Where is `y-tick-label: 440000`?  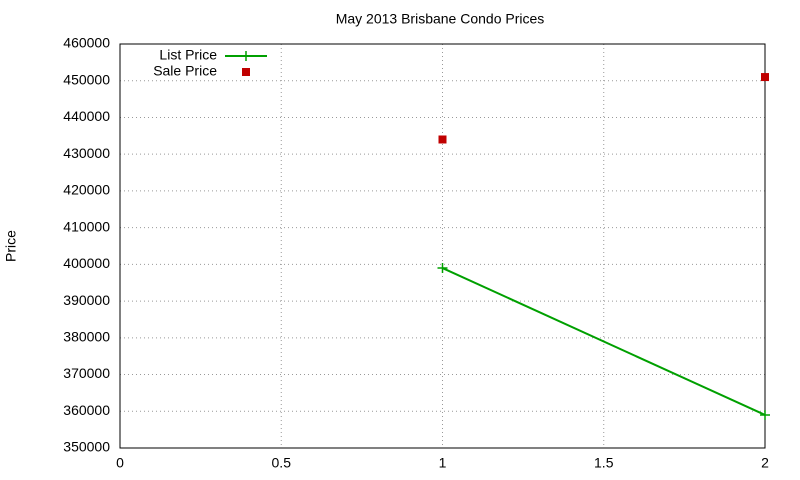 y-tick-label: 440000 is located at coordinates (86, 116).